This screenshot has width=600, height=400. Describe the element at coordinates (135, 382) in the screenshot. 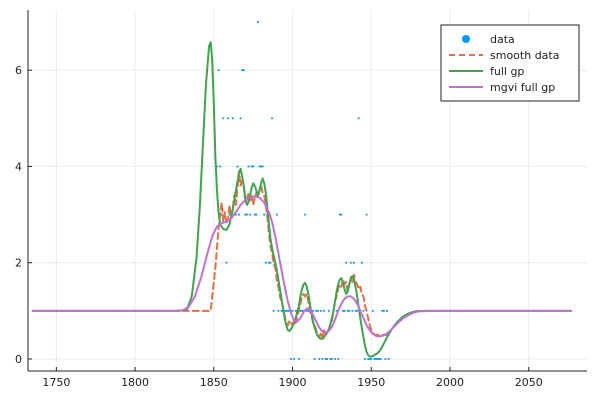

I see `x-tick-label: 1800` at that location.